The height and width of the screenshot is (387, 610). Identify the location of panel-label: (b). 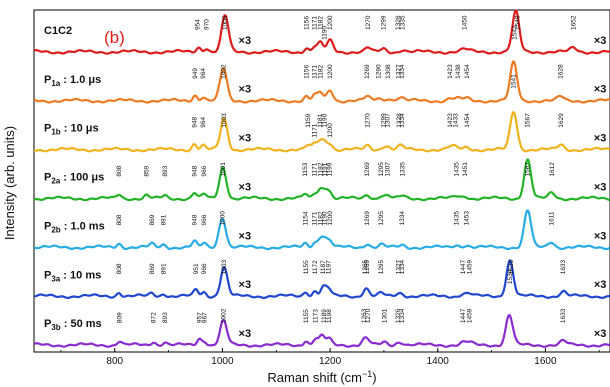
(114, 37).